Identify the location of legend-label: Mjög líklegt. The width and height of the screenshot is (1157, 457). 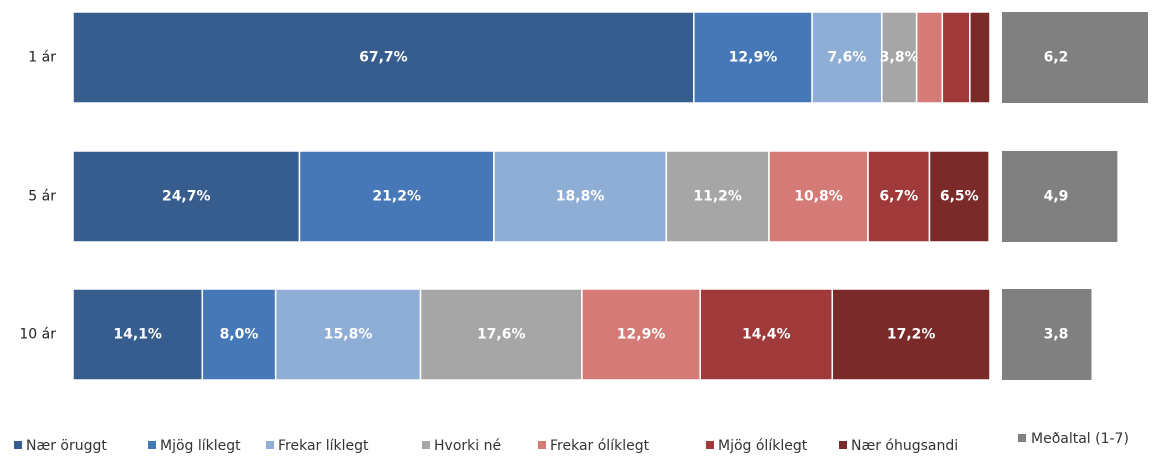
(200, 446).